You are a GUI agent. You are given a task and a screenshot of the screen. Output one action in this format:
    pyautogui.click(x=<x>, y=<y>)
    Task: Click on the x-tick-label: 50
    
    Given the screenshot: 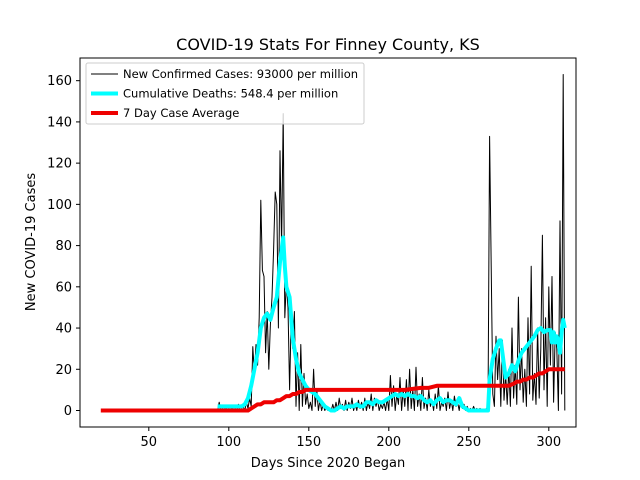 What is the action you would take?
    pyautogui.click(x=149, y=442)
    